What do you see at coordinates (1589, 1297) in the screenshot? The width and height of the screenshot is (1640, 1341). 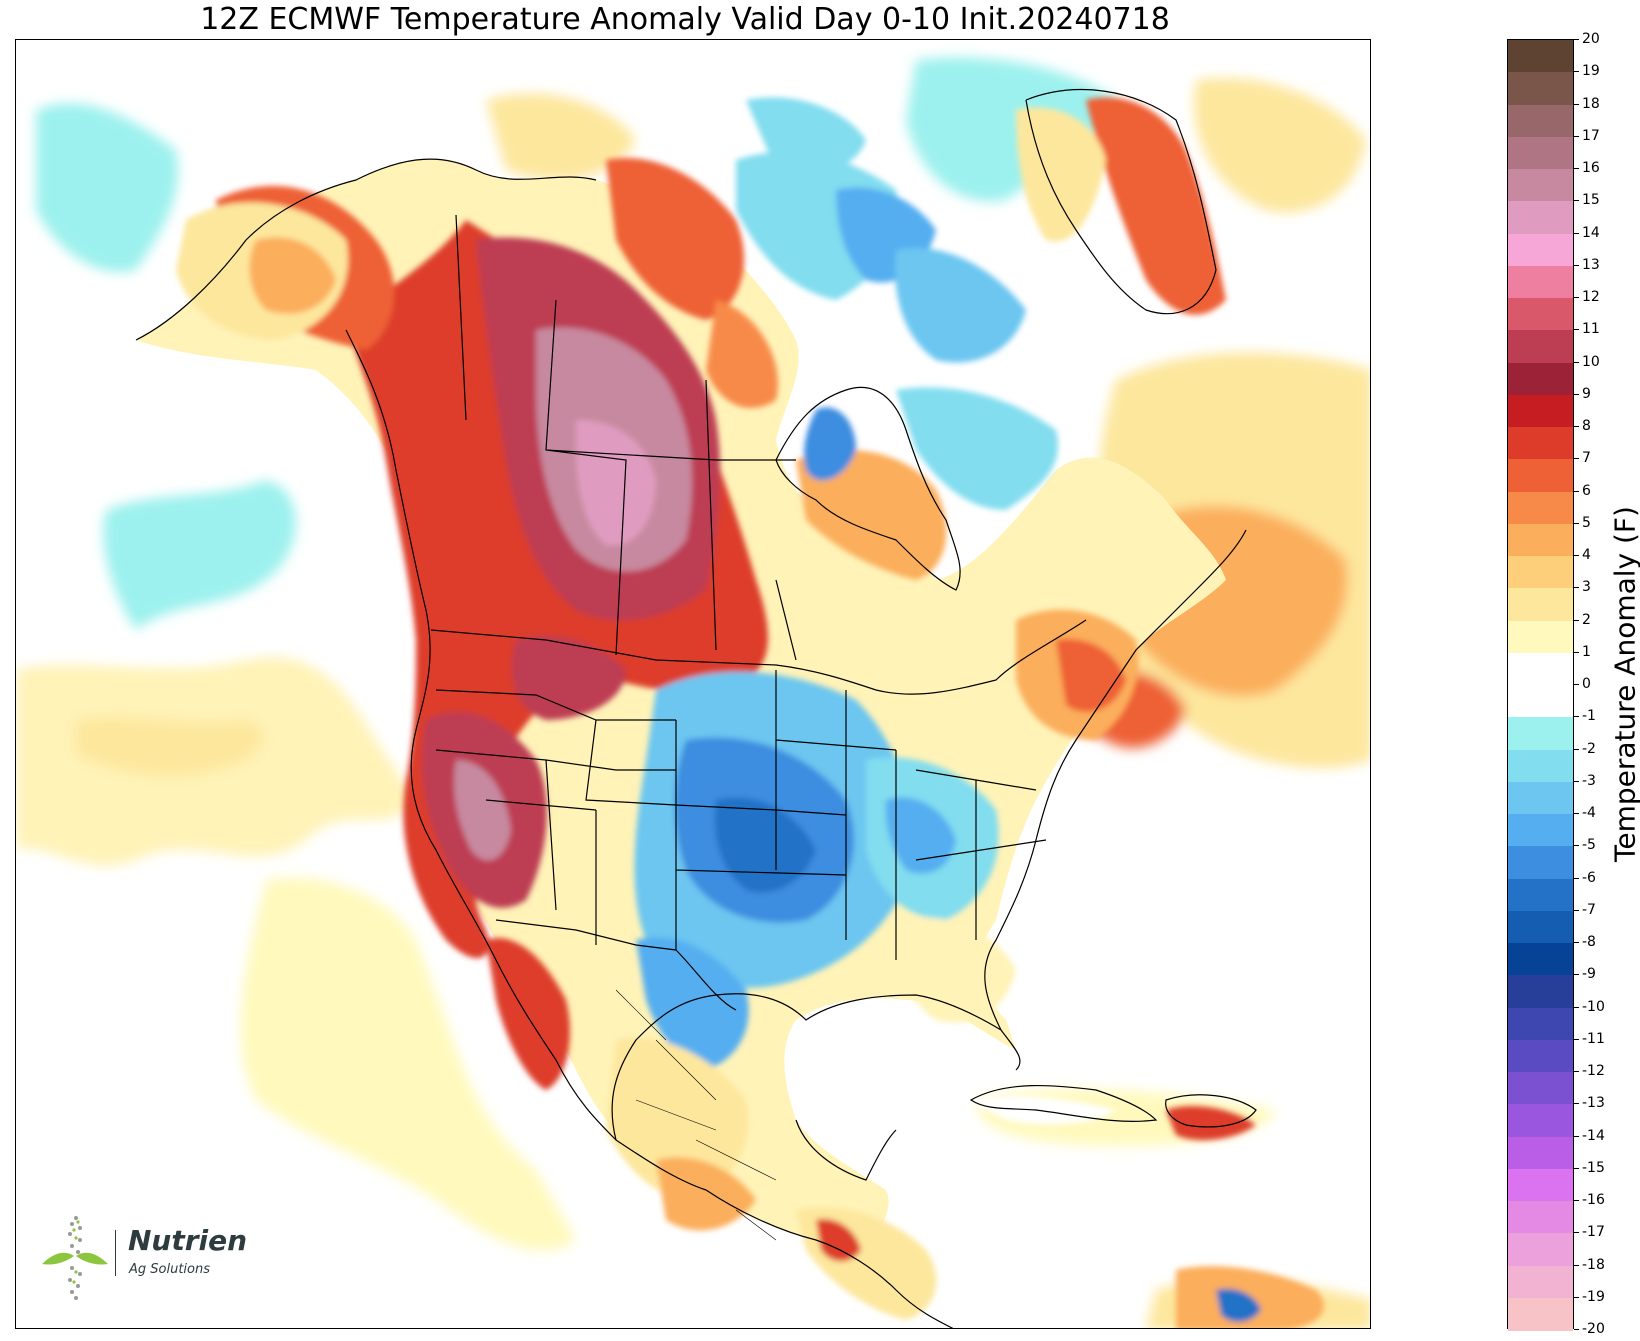 I see `colorbar-tick-label: -19` at bounding box center [1589, 1297].